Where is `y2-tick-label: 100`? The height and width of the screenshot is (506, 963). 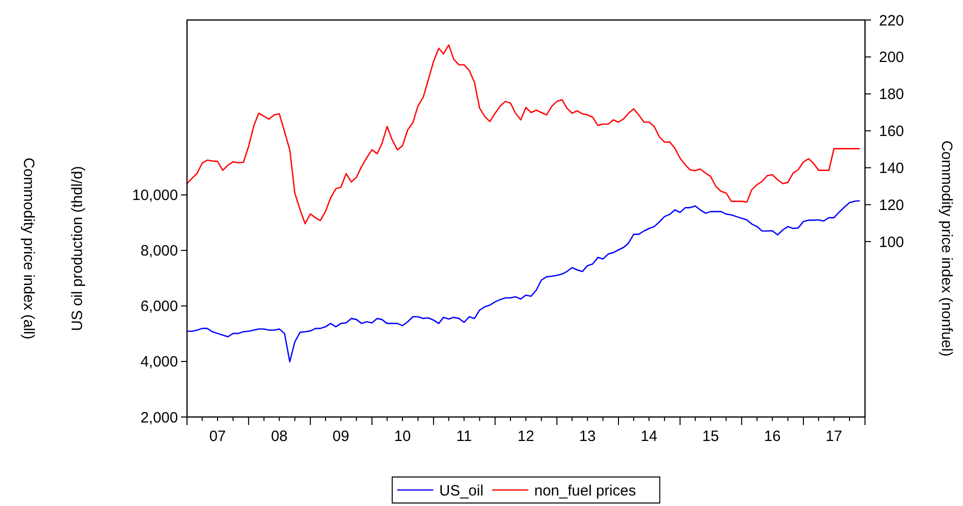
y2-tick-label: 100 is located at coordinates (891, 242).